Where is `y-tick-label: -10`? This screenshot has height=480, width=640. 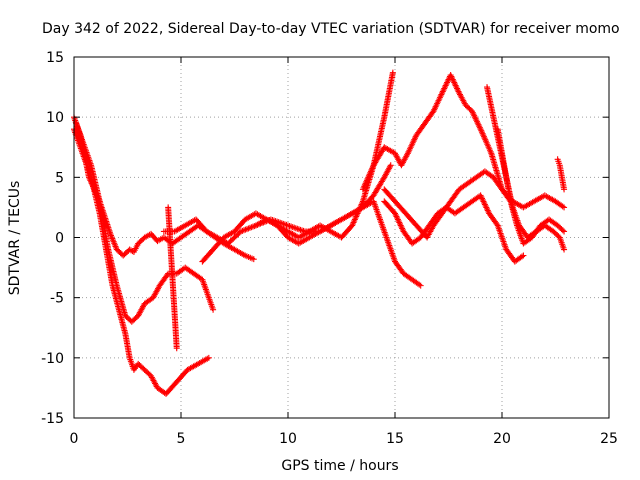 y-tick-label: -10 is located at coordinates (52, 359).